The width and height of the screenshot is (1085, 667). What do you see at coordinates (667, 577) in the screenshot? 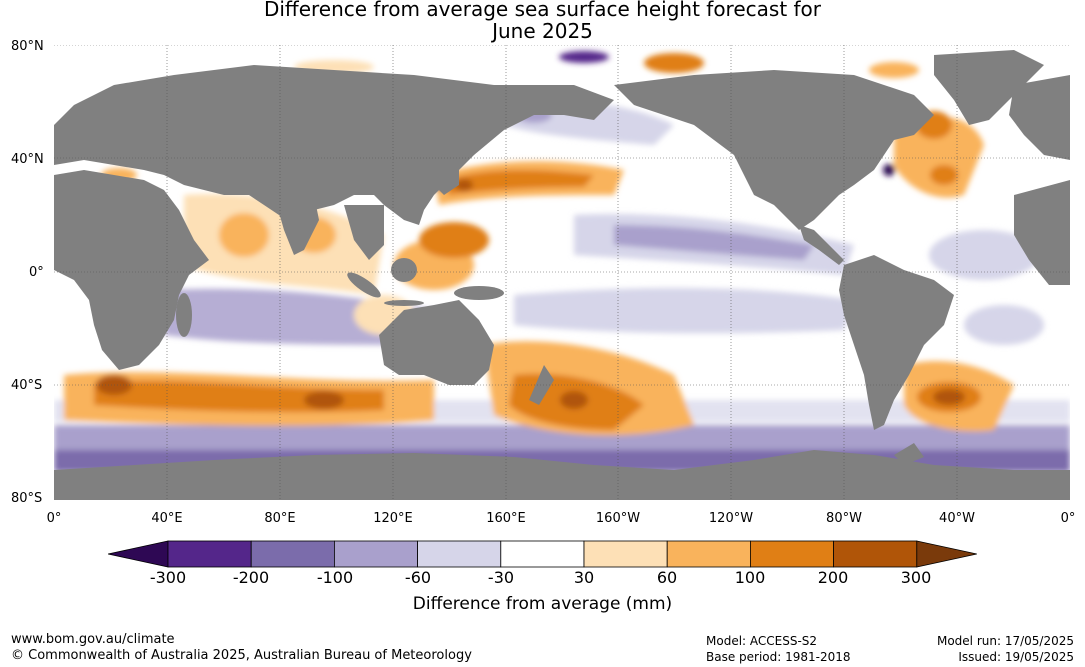
I see `colorbar-tick: 60` at bounding box center [667, 577].